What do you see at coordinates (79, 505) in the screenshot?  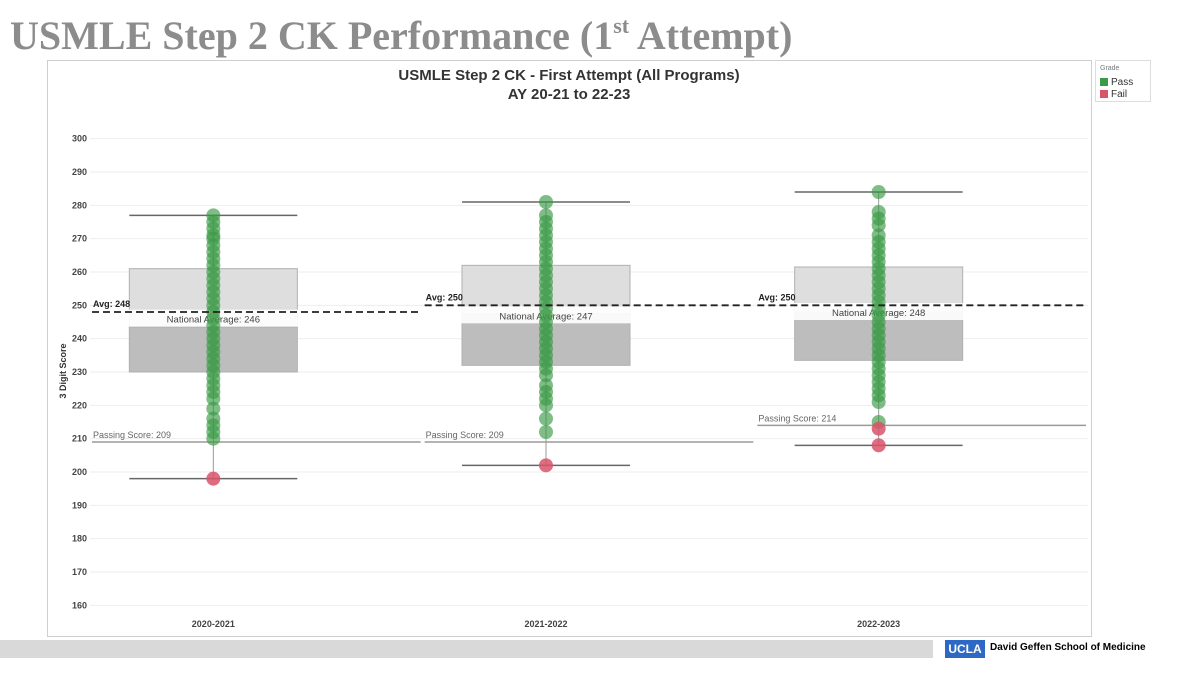 I see `y-tick-label: 190` at bounding box center [79, 505].